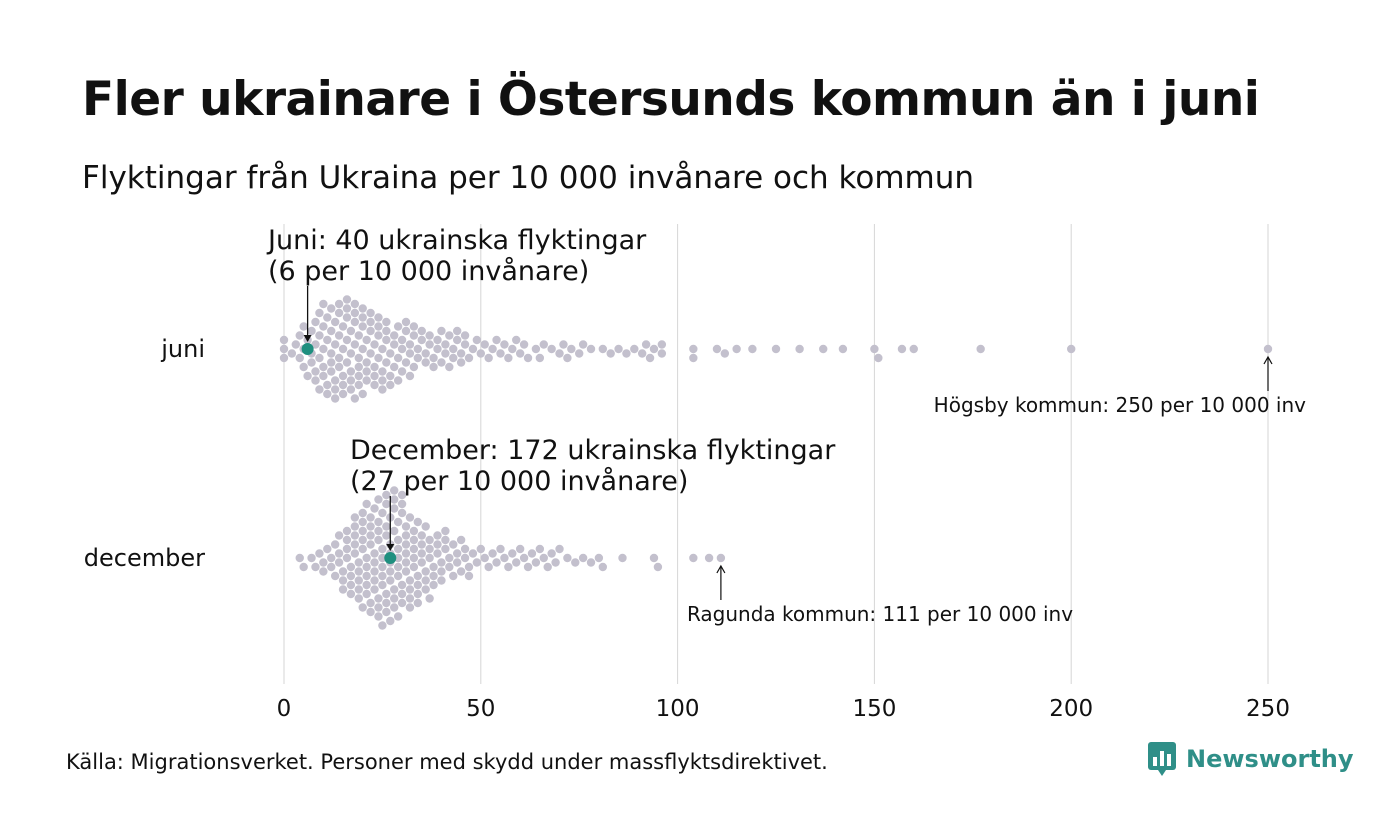  Describe the element at coordinates (480, 709) in the screenshot. I see `x-tick-label: 50` at that location.